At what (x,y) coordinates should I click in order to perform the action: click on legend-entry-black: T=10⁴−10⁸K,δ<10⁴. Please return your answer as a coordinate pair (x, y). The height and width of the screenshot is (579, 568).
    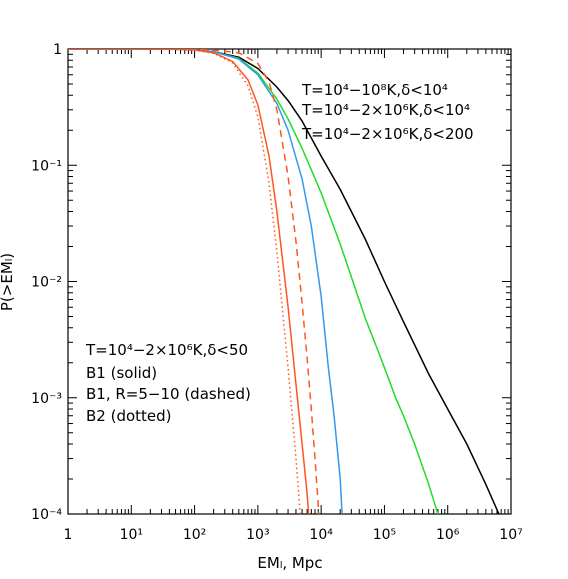
    Looking at the image, I should click on (374, 90).